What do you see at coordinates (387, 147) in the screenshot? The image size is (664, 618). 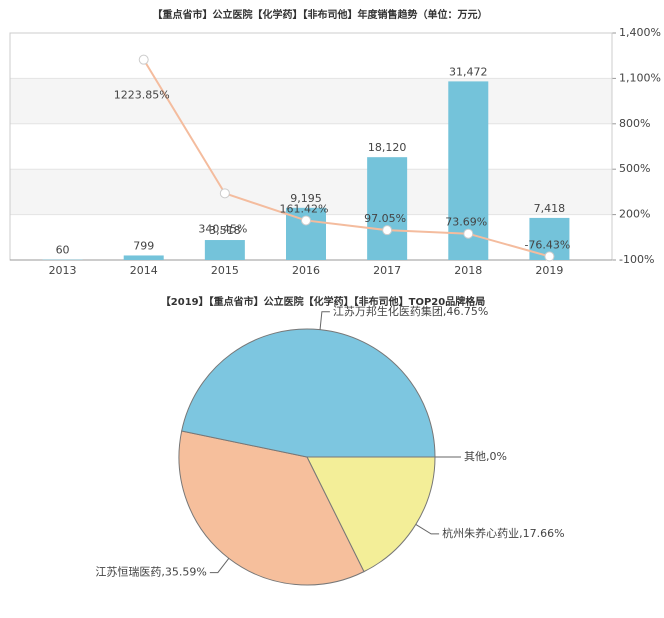 I see `bar-value-label: 18,120` at bounding box center [387, 147].